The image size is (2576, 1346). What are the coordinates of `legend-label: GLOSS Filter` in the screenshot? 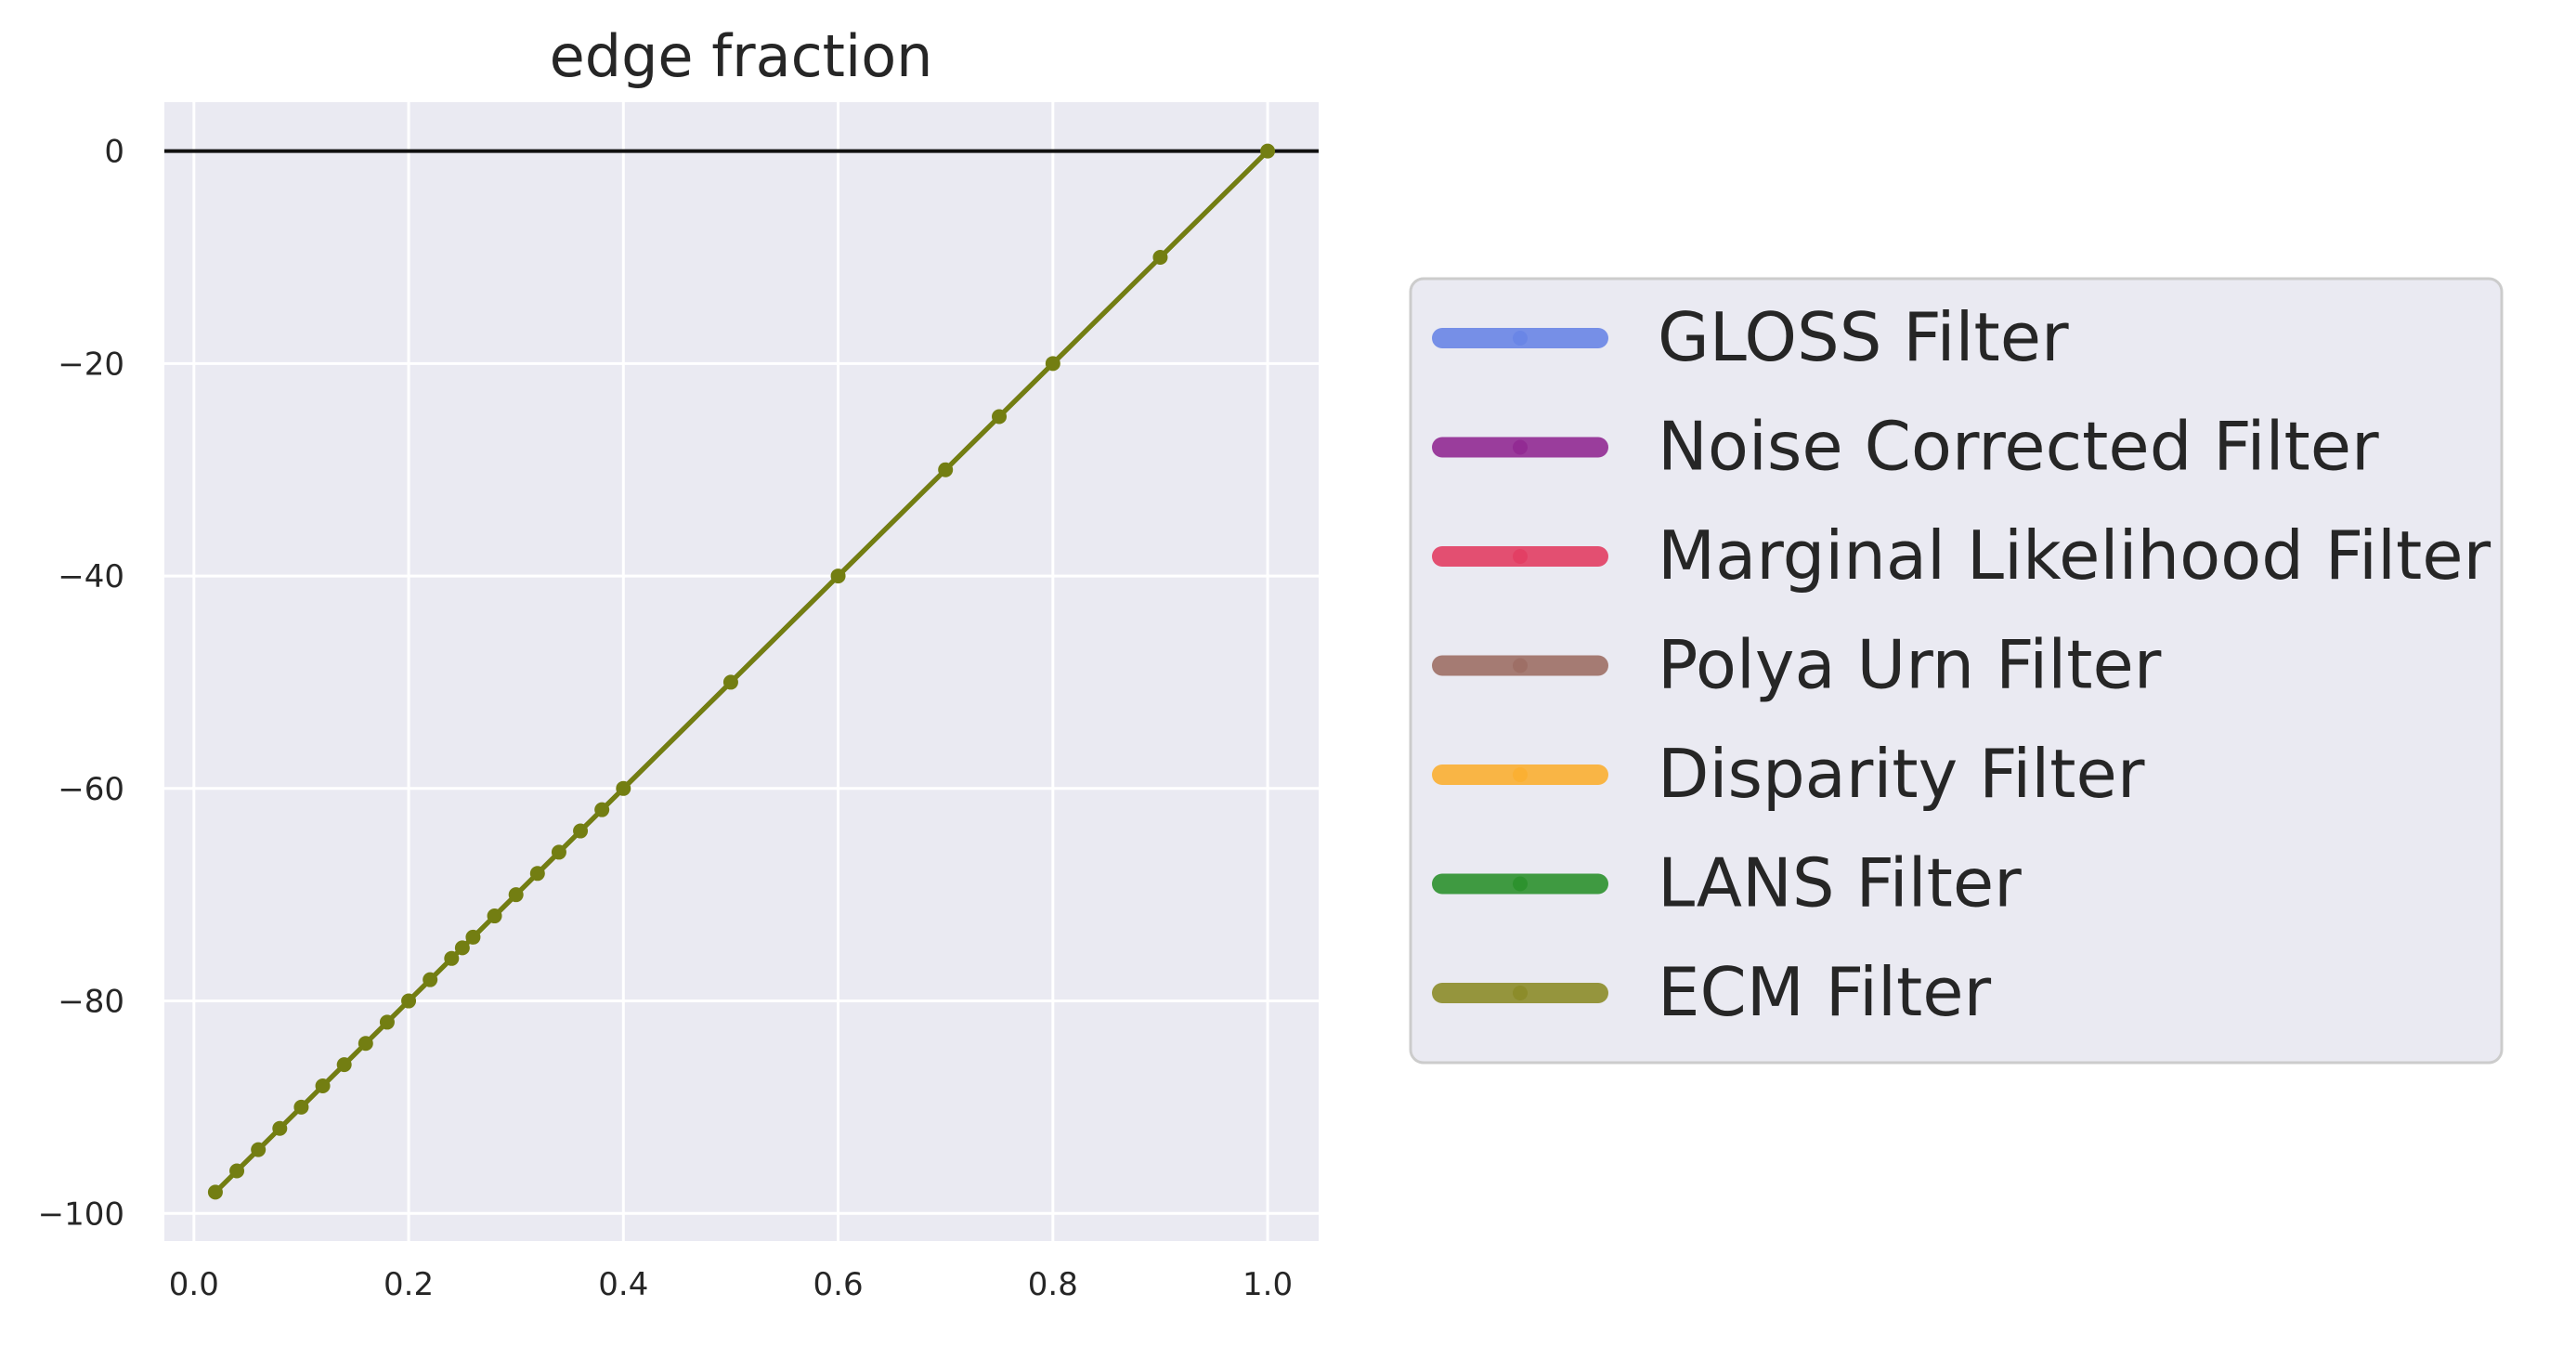 It's located at (1863, 337).